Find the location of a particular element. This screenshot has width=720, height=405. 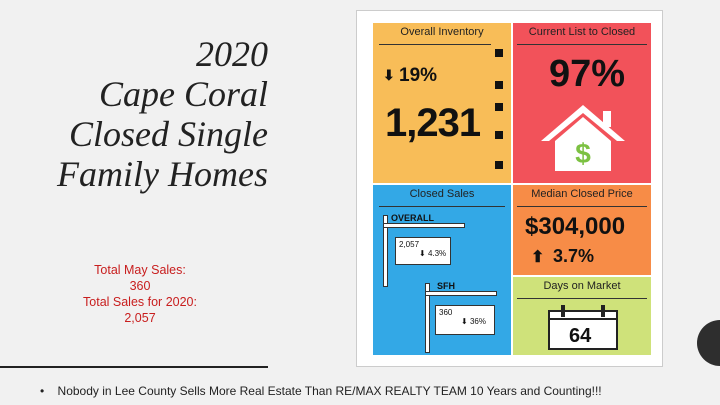

days-on-market-value: 64 is located at coordinates (580, 336).